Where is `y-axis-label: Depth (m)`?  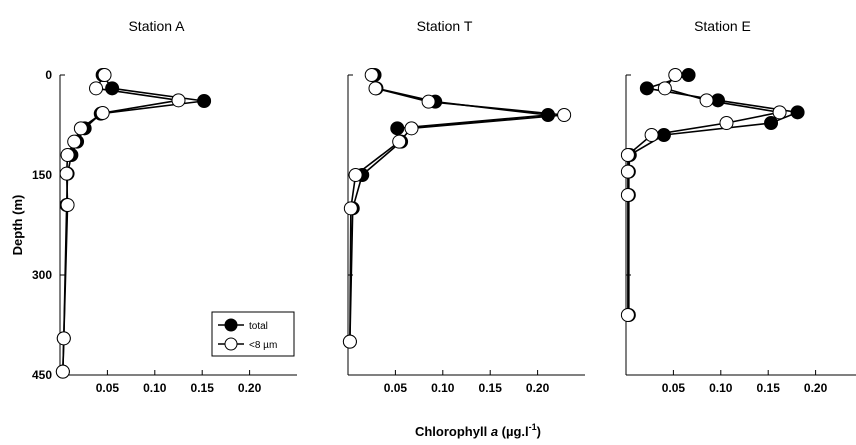 y-axis-label: Depth (m) is located at coordinates (17, 225).